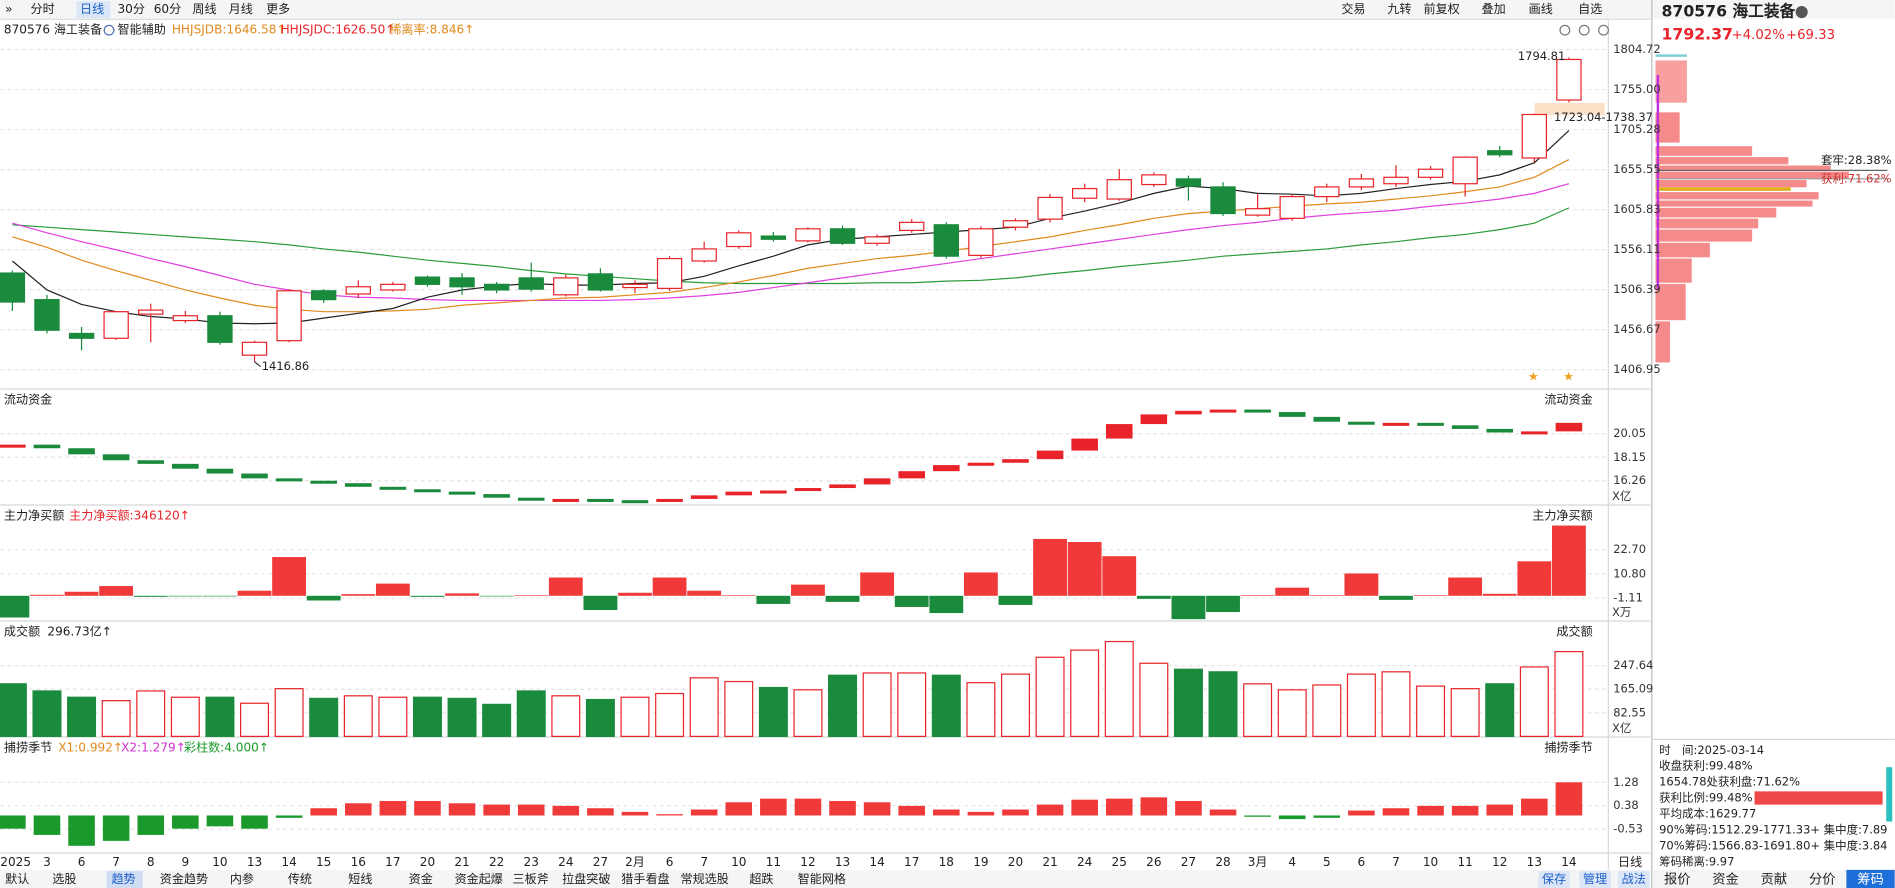  Describe the element at coordinates (64, 879) in the screenshot. I see `bottom-tab: 选股` at that location.